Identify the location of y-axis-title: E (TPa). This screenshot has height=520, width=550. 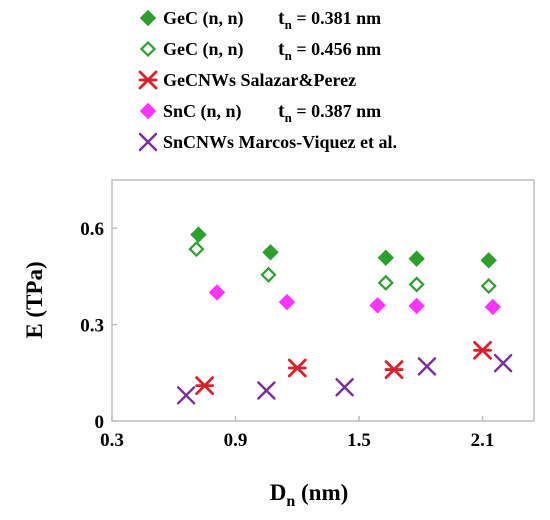
(34, 299).